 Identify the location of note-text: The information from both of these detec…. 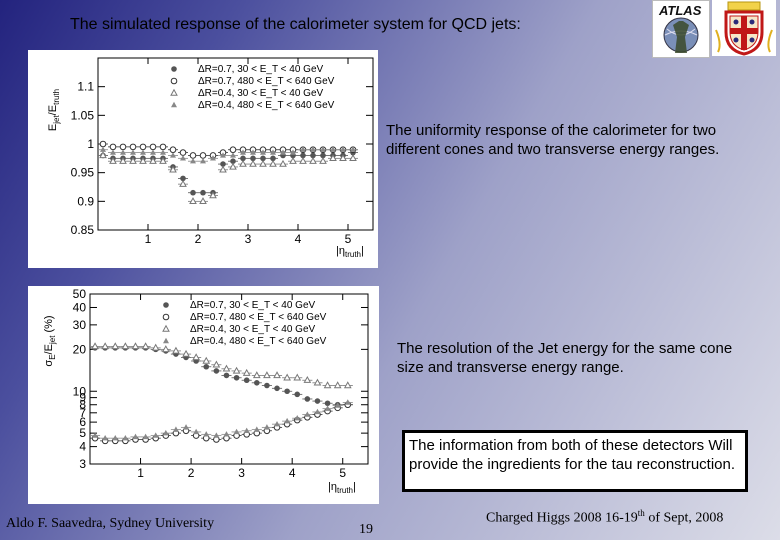
(572, 455).